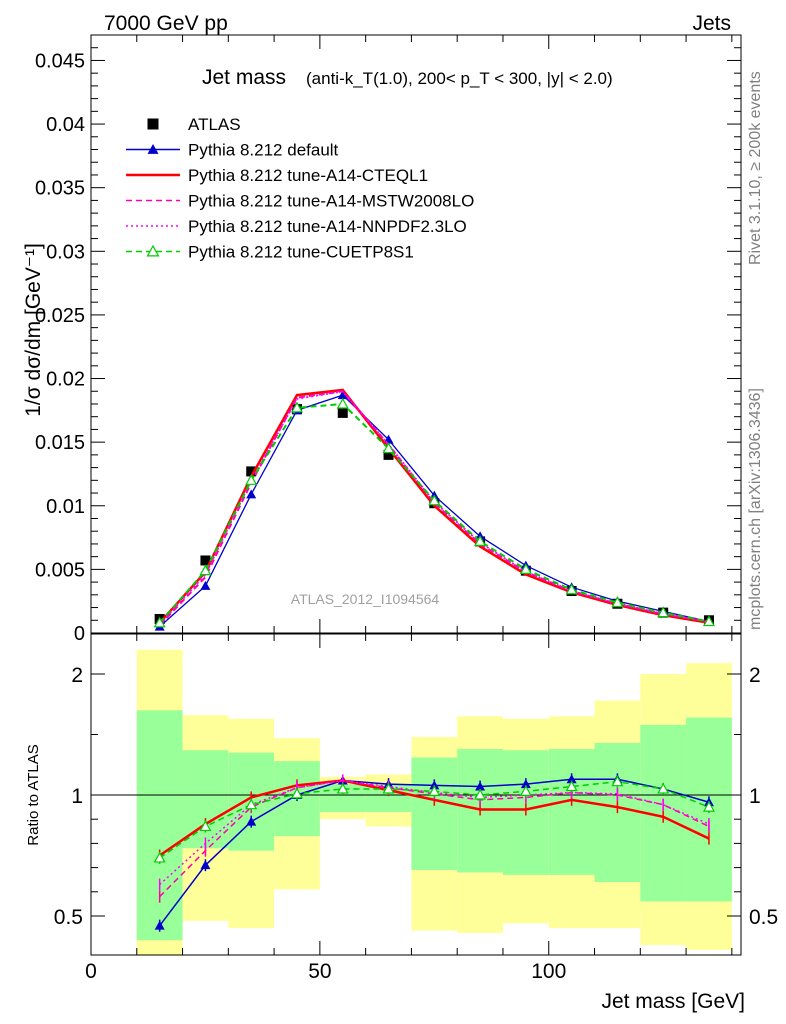  What do you see at coordinates (77, 675) in the screenshot?
I see `ratio-y-tick-label: 2` at bounding box center [77, 675].